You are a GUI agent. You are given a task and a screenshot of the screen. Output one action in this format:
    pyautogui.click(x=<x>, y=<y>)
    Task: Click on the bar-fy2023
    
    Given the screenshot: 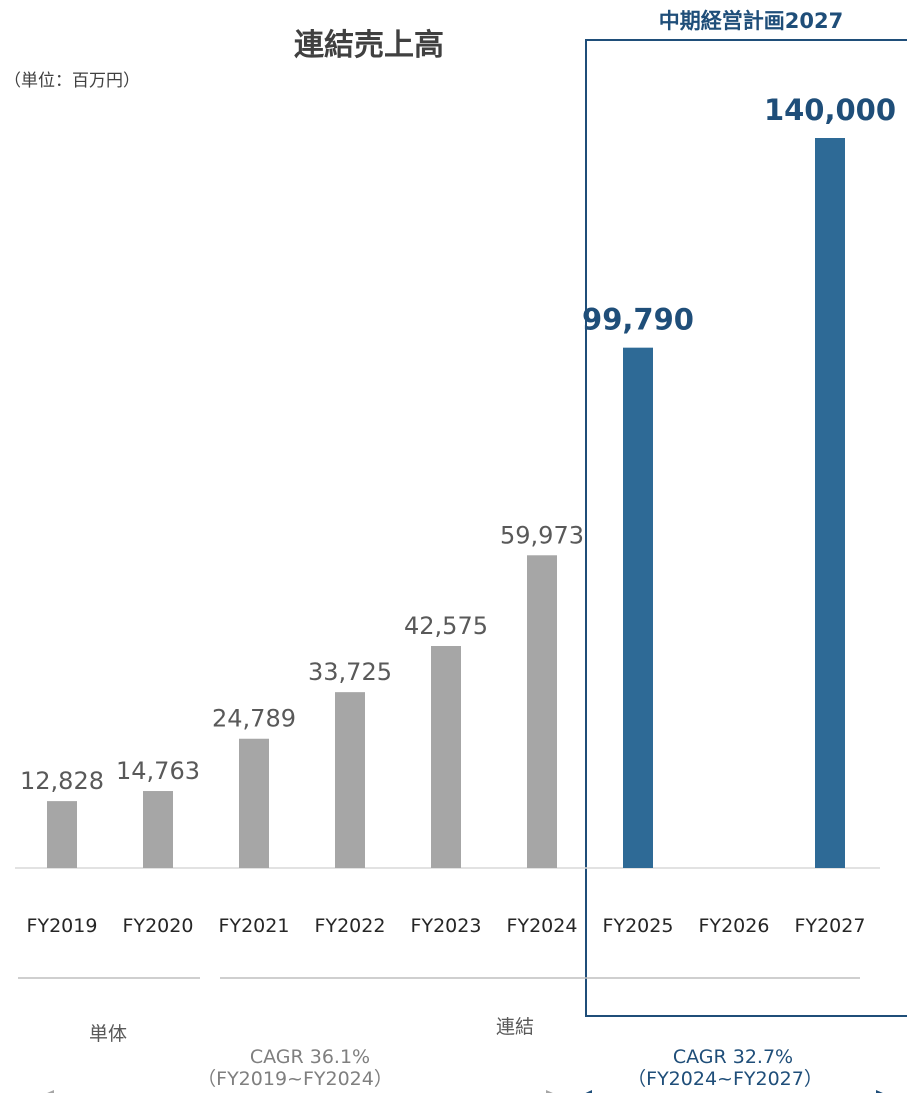 What is the action you would take?
    pyautogui.click(x=446, y=757)
    